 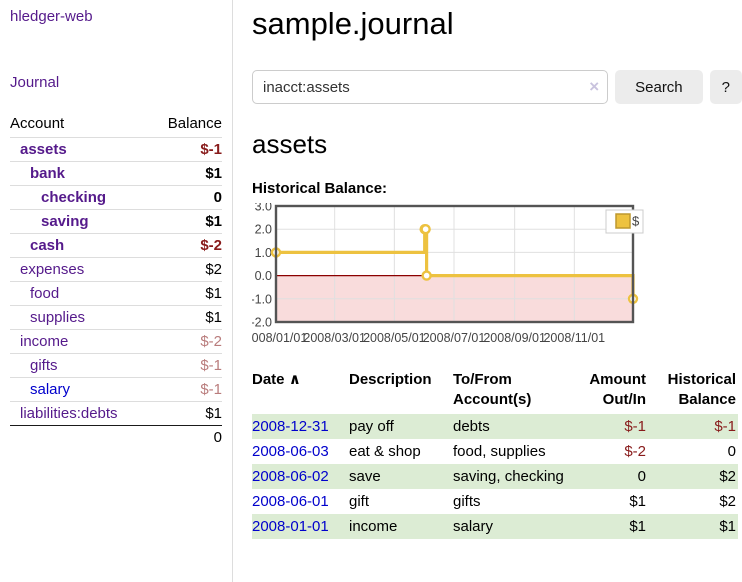 I want to click on page-title: sample.journal, so click(x=353, y=23).